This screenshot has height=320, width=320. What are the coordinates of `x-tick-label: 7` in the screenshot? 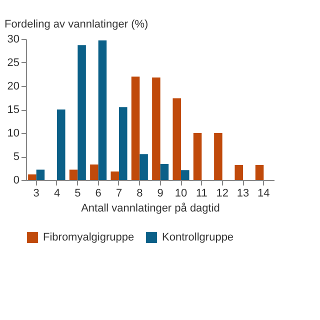 It's located at (119, 194).